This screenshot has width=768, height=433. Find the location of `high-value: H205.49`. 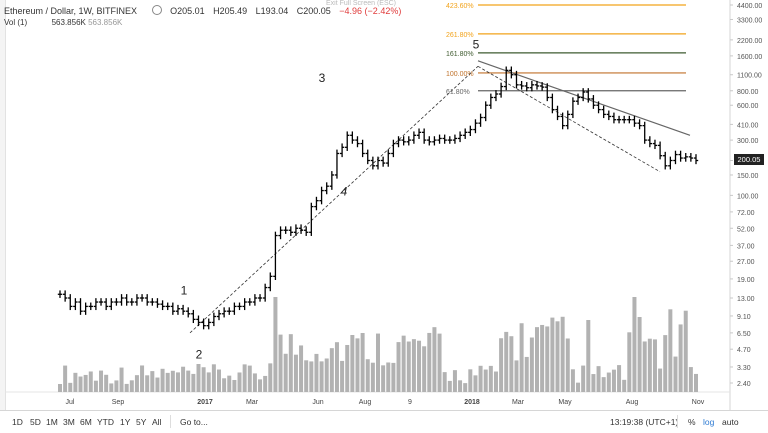

high-value: H205.49 is located at coordinates (230, 11).